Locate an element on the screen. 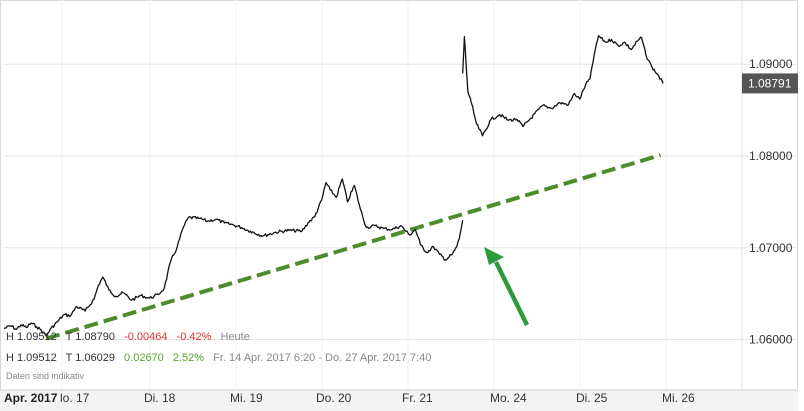 This screenshot has height=411, width=804. last-value-layer: 1.08791 is located at coordinates (770, 83).